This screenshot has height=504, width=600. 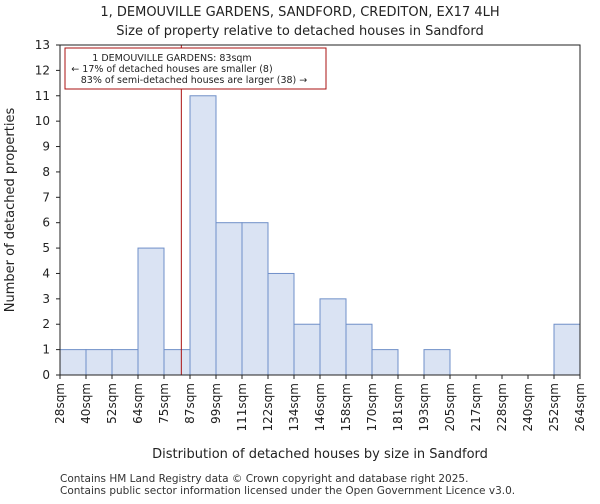 What do you see at coordinates (112, 403) in the screenshot?
I see `x-tick-label: 52sqm` at bounding box center [112, 403].